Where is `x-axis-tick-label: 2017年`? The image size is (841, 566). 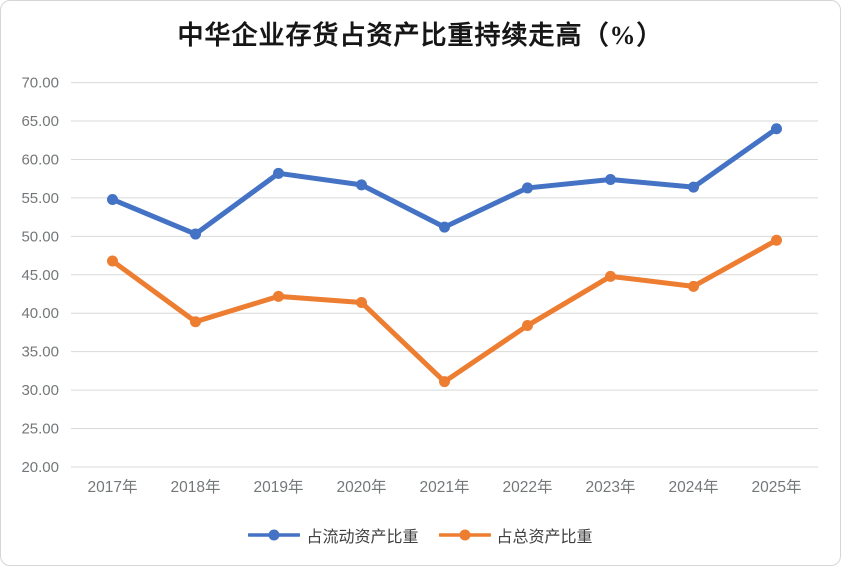
x-axis-tick-label: 2017年 is located at coordinates (113, 487).